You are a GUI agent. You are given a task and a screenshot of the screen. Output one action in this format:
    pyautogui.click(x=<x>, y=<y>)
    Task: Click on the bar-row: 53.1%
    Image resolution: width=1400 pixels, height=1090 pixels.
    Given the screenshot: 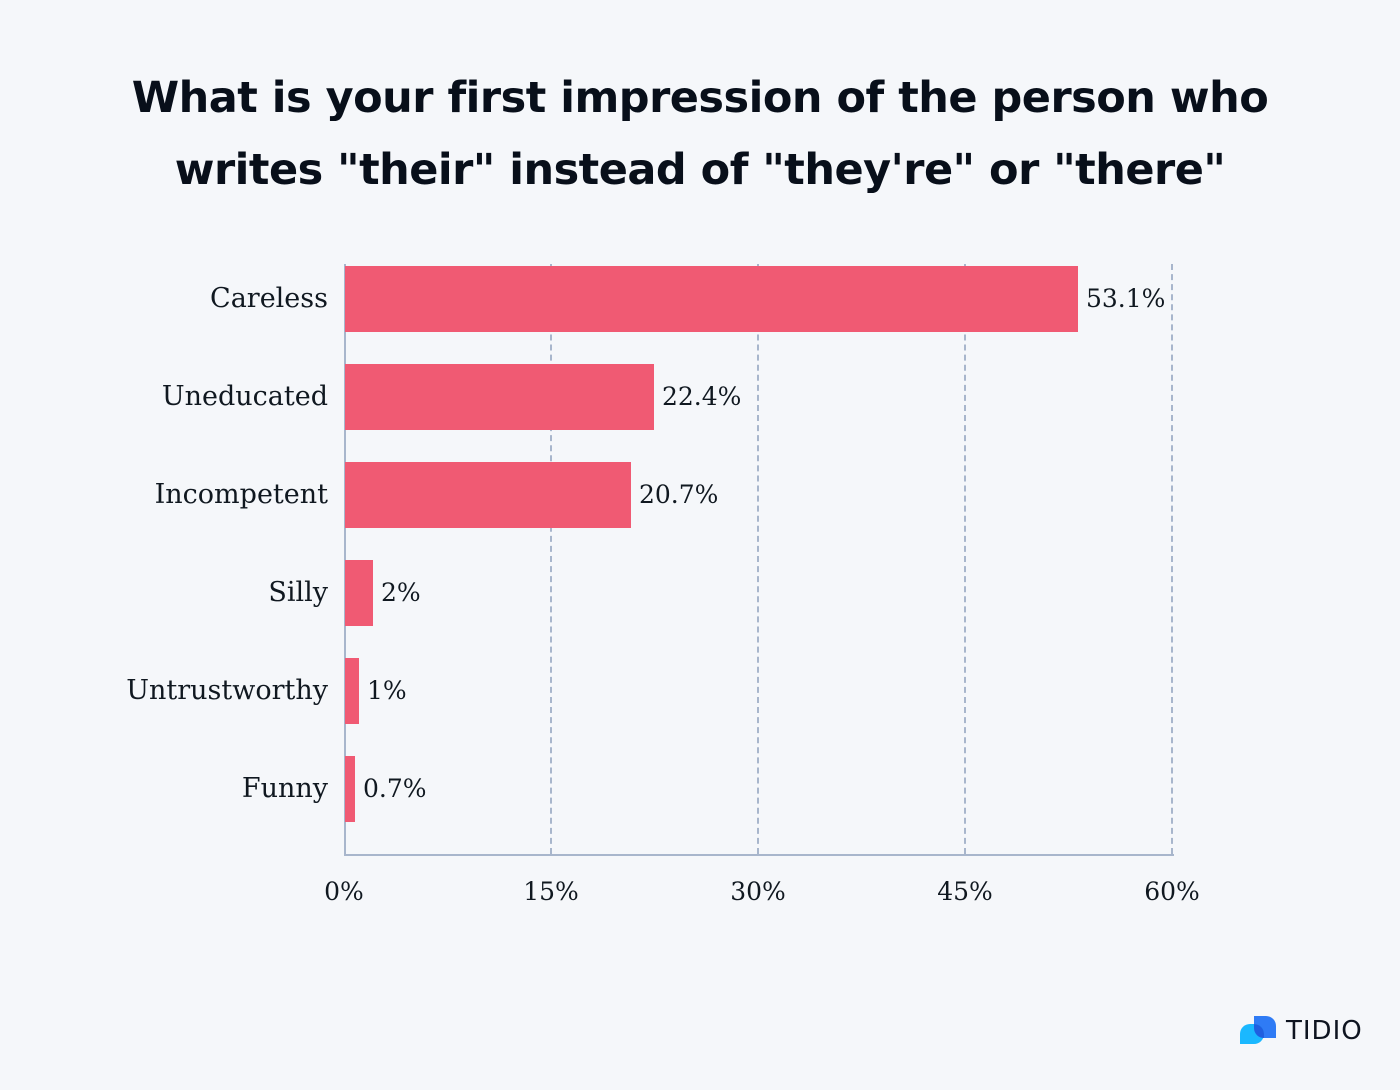 What is the action you would take?
    pyautogui.click(x=794, y=299)
    